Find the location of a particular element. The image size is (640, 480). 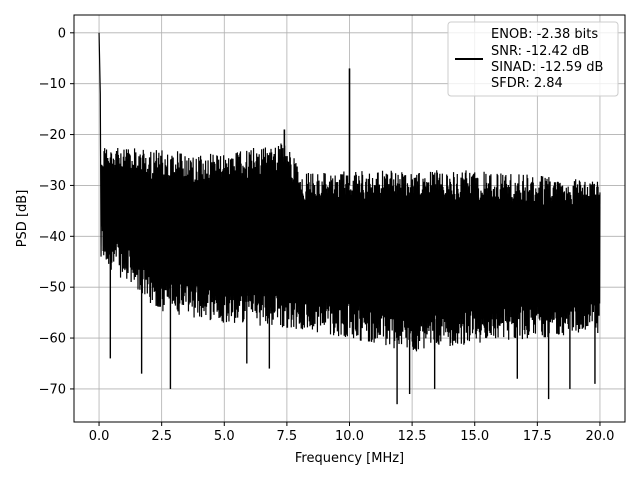

x-axis-label: Frequency [MHz] is located at coordinates (349, 458).